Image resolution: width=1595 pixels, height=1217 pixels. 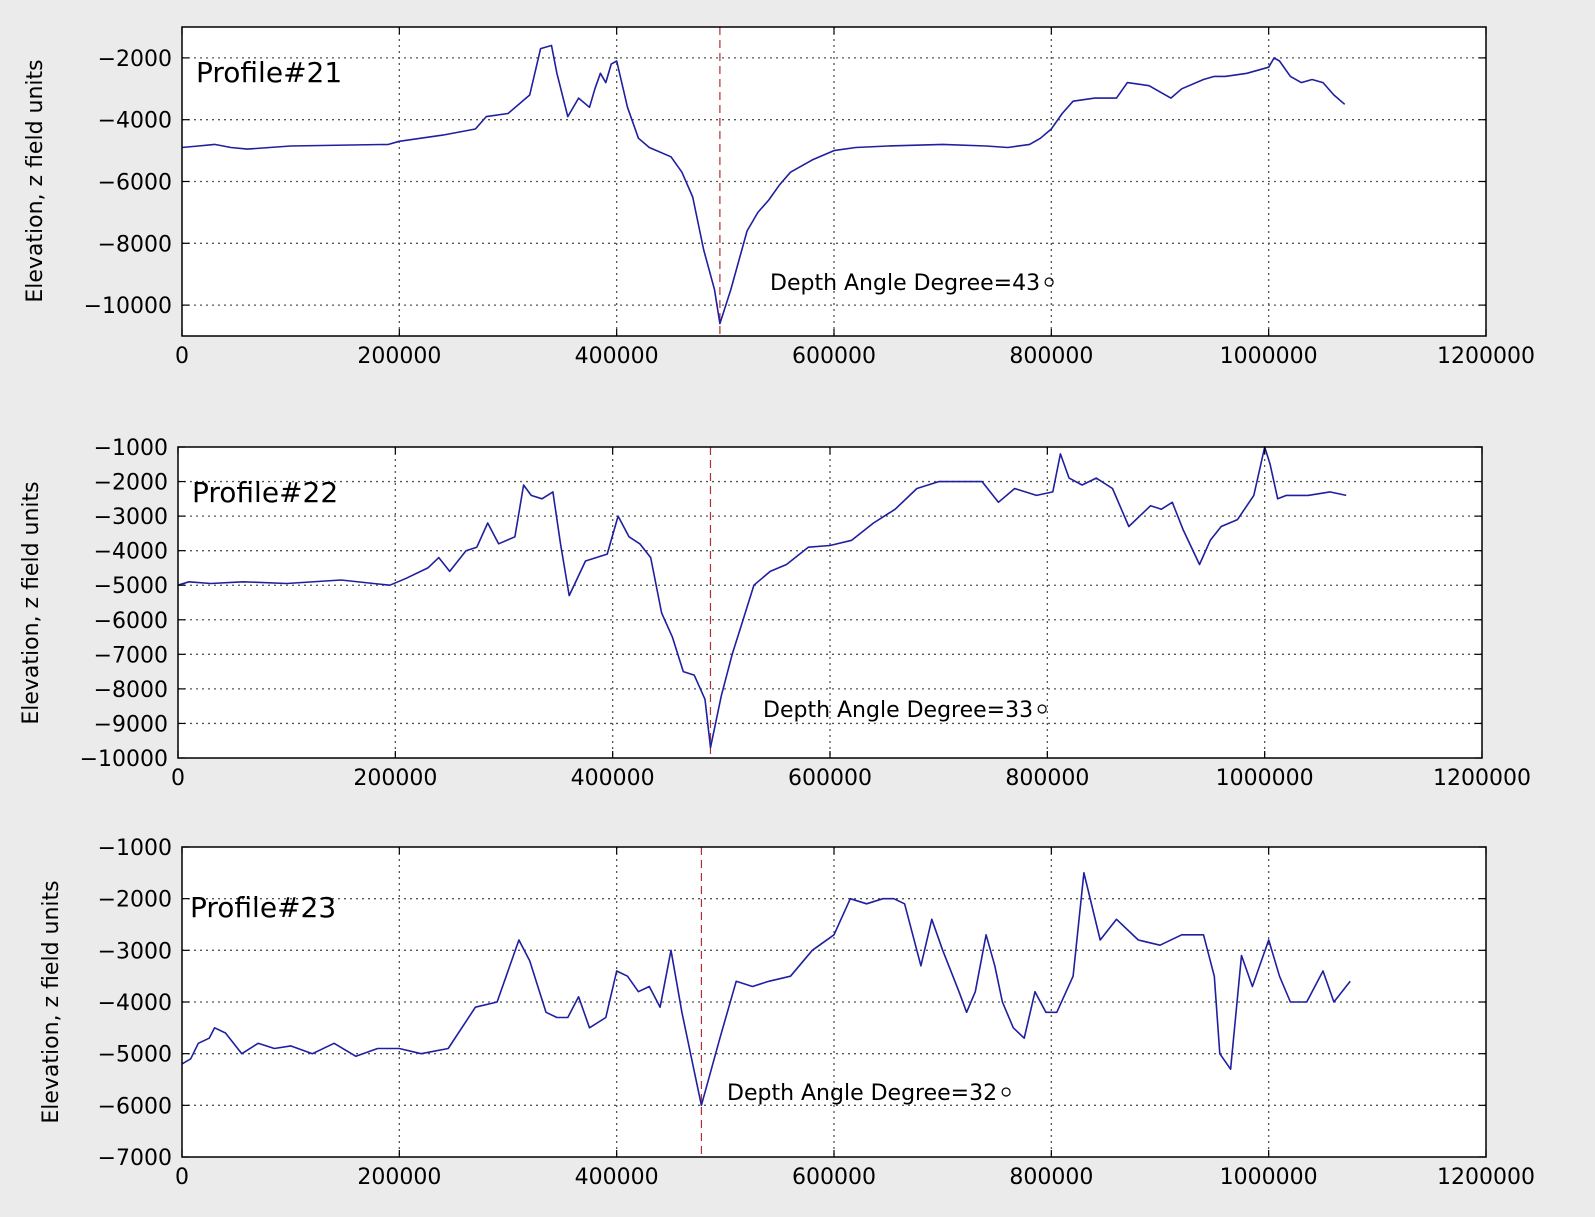 What do you see at coordinates (265, 492) in the screenshot?
I see `profile-title: Profile#22` at bounding box center [265, 492].